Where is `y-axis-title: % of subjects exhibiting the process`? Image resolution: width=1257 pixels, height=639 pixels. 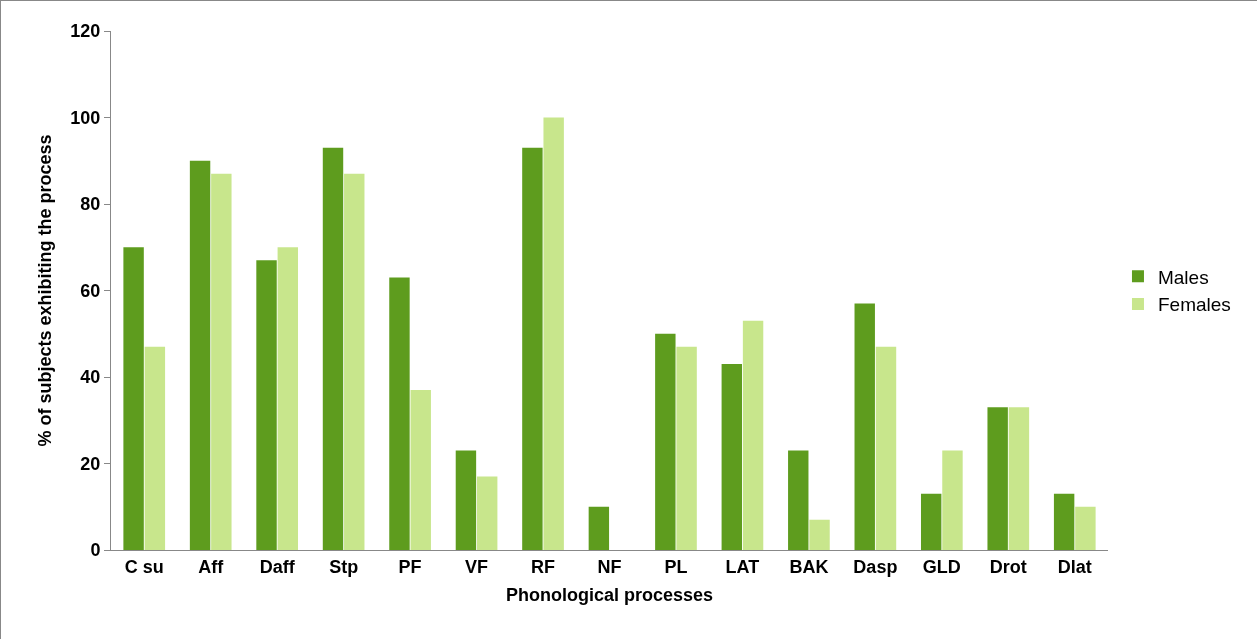
y-axis-title: % of subjects exhibiting the process is located at coordinates (44, 290).